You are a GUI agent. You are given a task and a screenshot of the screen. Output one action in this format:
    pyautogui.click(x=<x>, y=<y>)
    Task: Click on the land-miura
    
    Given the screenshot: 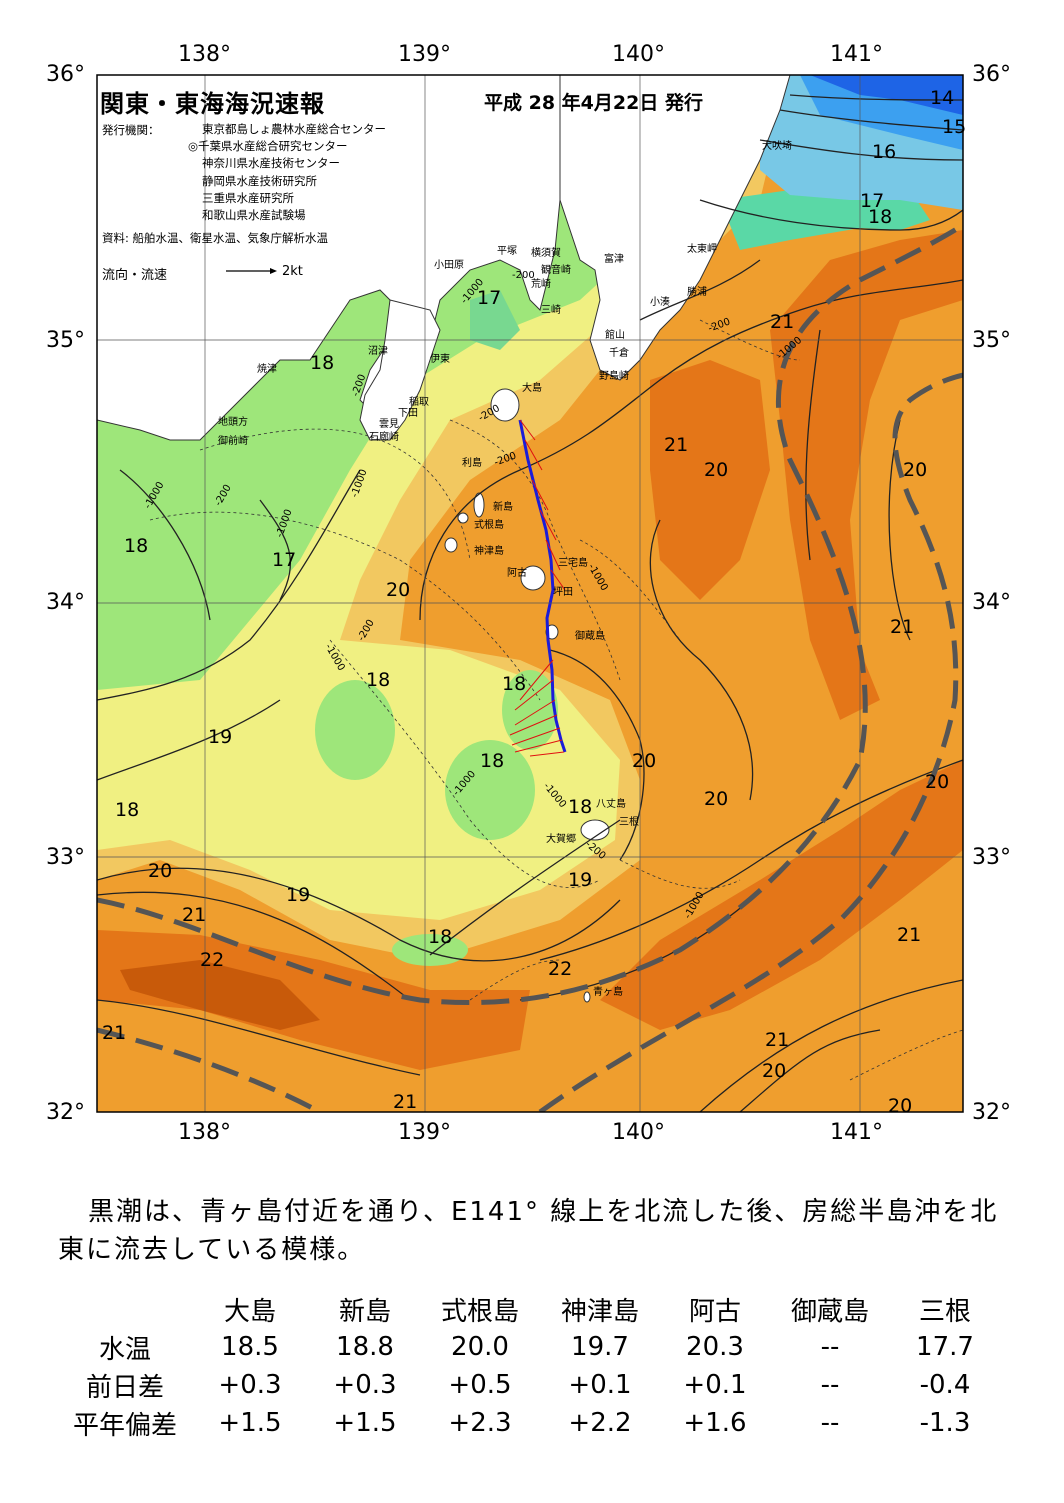 What is the action you would take?
    pyautogui.click(x=329, y=258)
    